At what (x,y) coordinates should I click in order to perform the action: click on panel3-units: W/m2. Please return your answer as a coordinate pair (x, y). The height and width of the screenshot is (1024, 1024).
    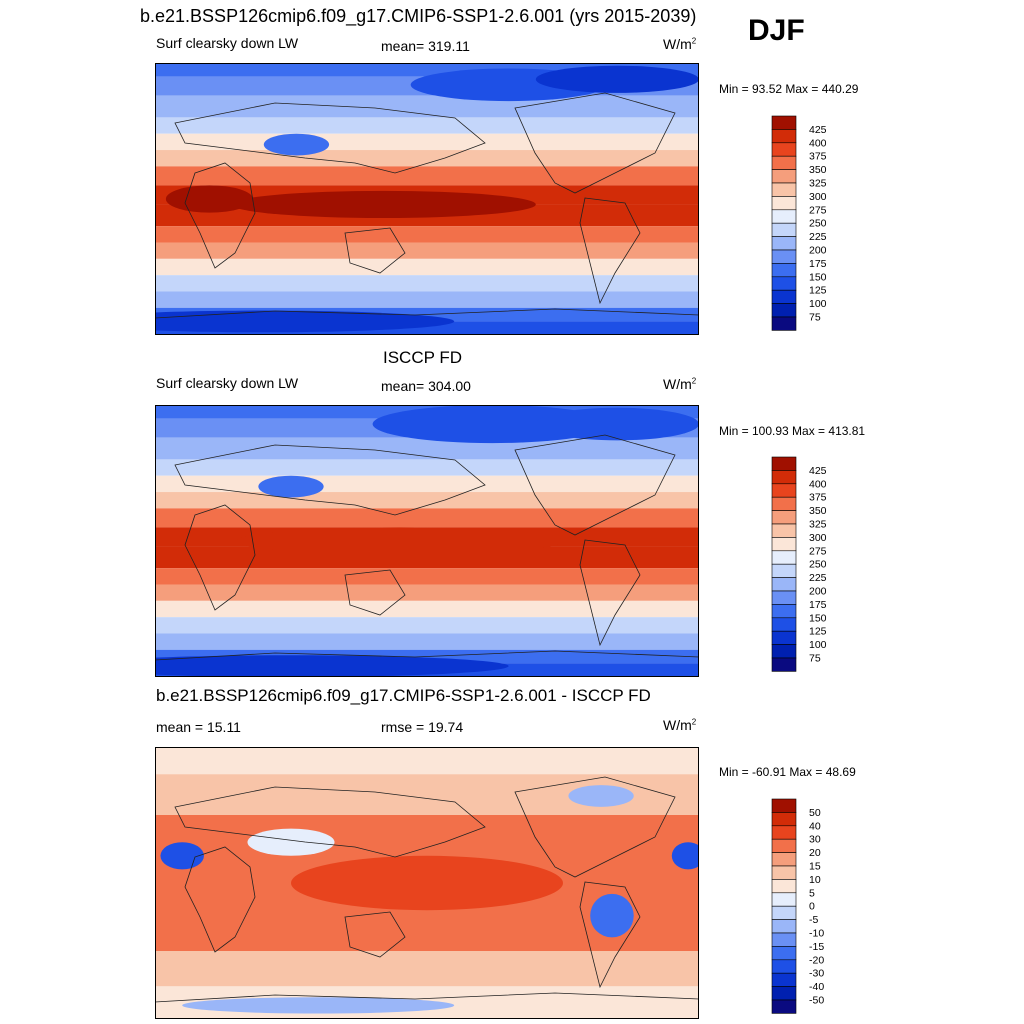
    Looking at the image, I should click on (680, 725).